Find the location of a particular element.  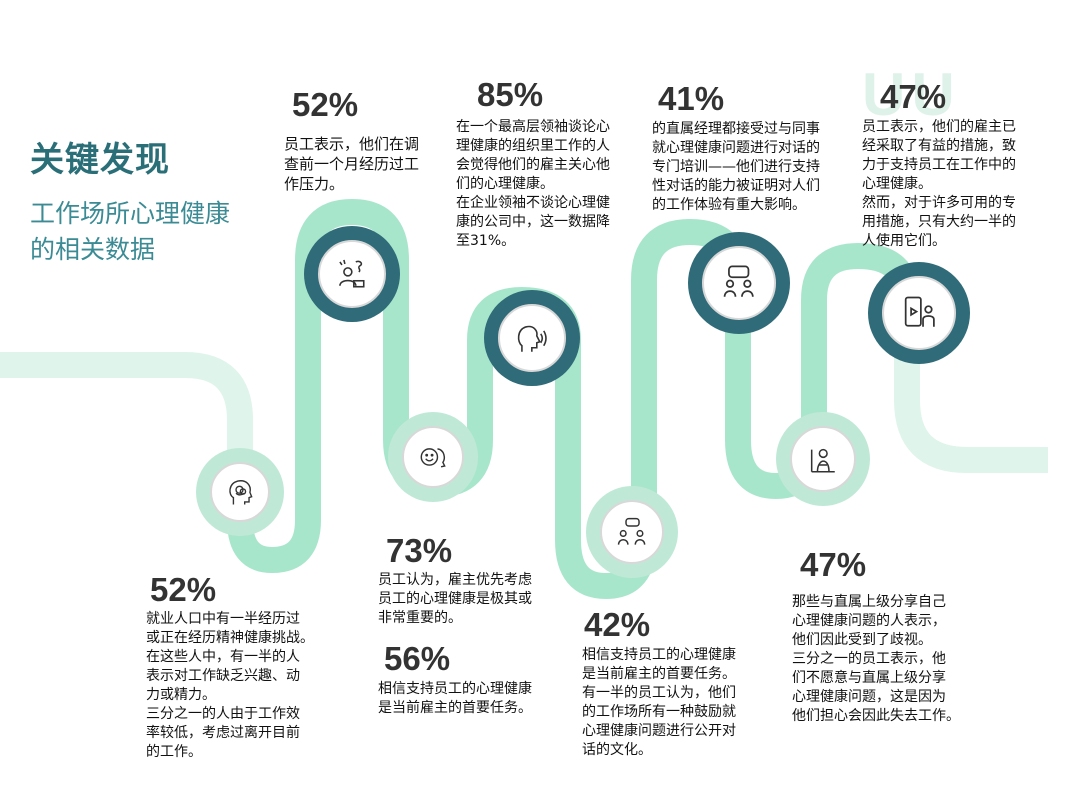

finding-2-stat: 52% is located at coordinates (325, 104).